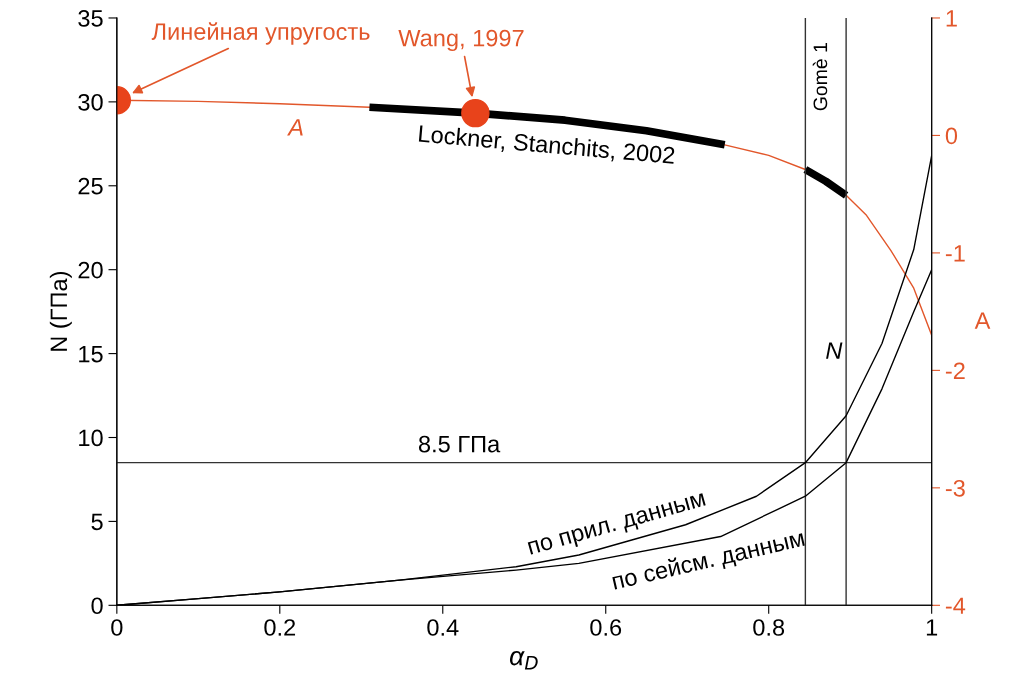  I want to click on y-tick-label: 30, so click(90, 102).